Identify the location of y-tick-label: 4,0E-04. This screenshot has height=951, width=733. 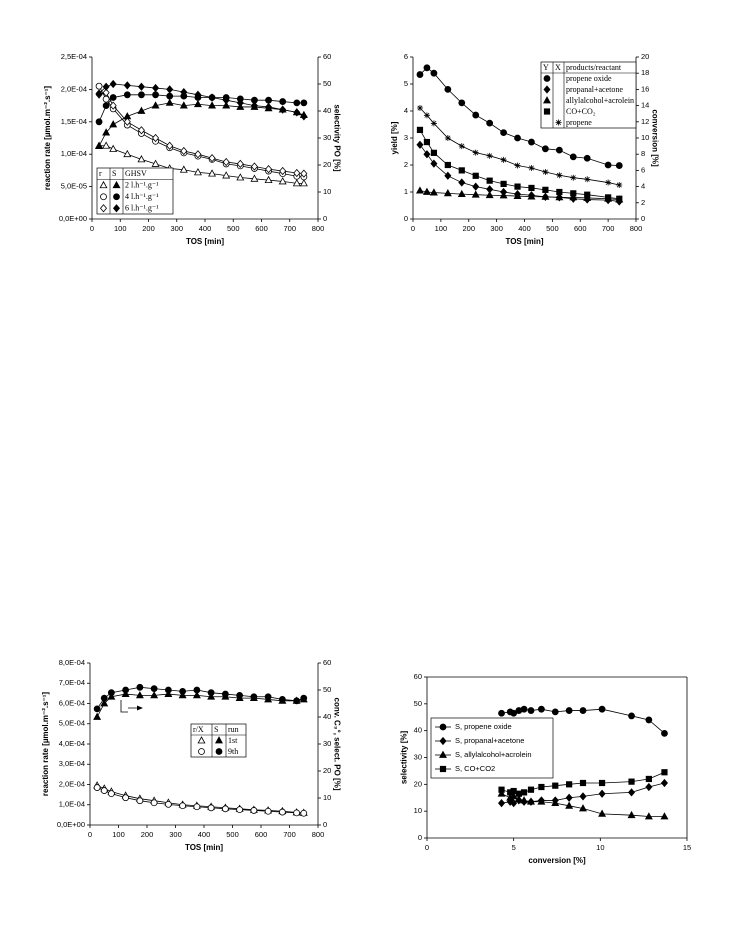
(72, 743).